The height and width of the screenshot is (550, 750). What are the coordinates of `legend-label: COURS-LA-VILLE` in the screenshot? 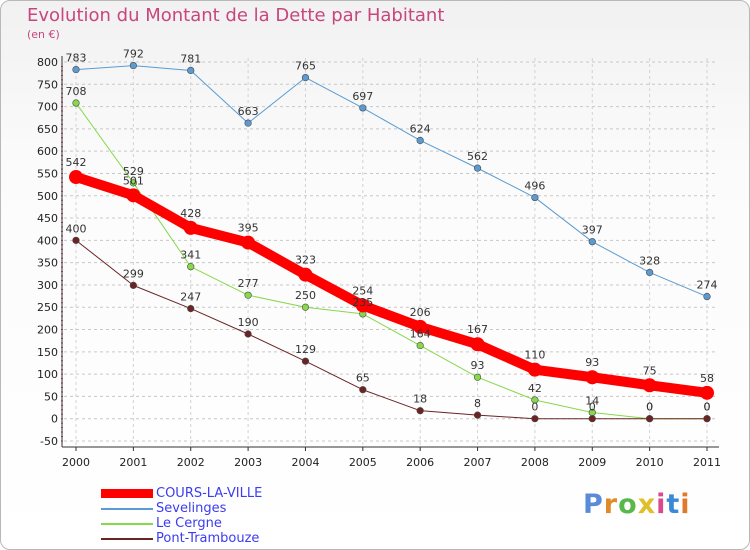 It's located at (209, 493).